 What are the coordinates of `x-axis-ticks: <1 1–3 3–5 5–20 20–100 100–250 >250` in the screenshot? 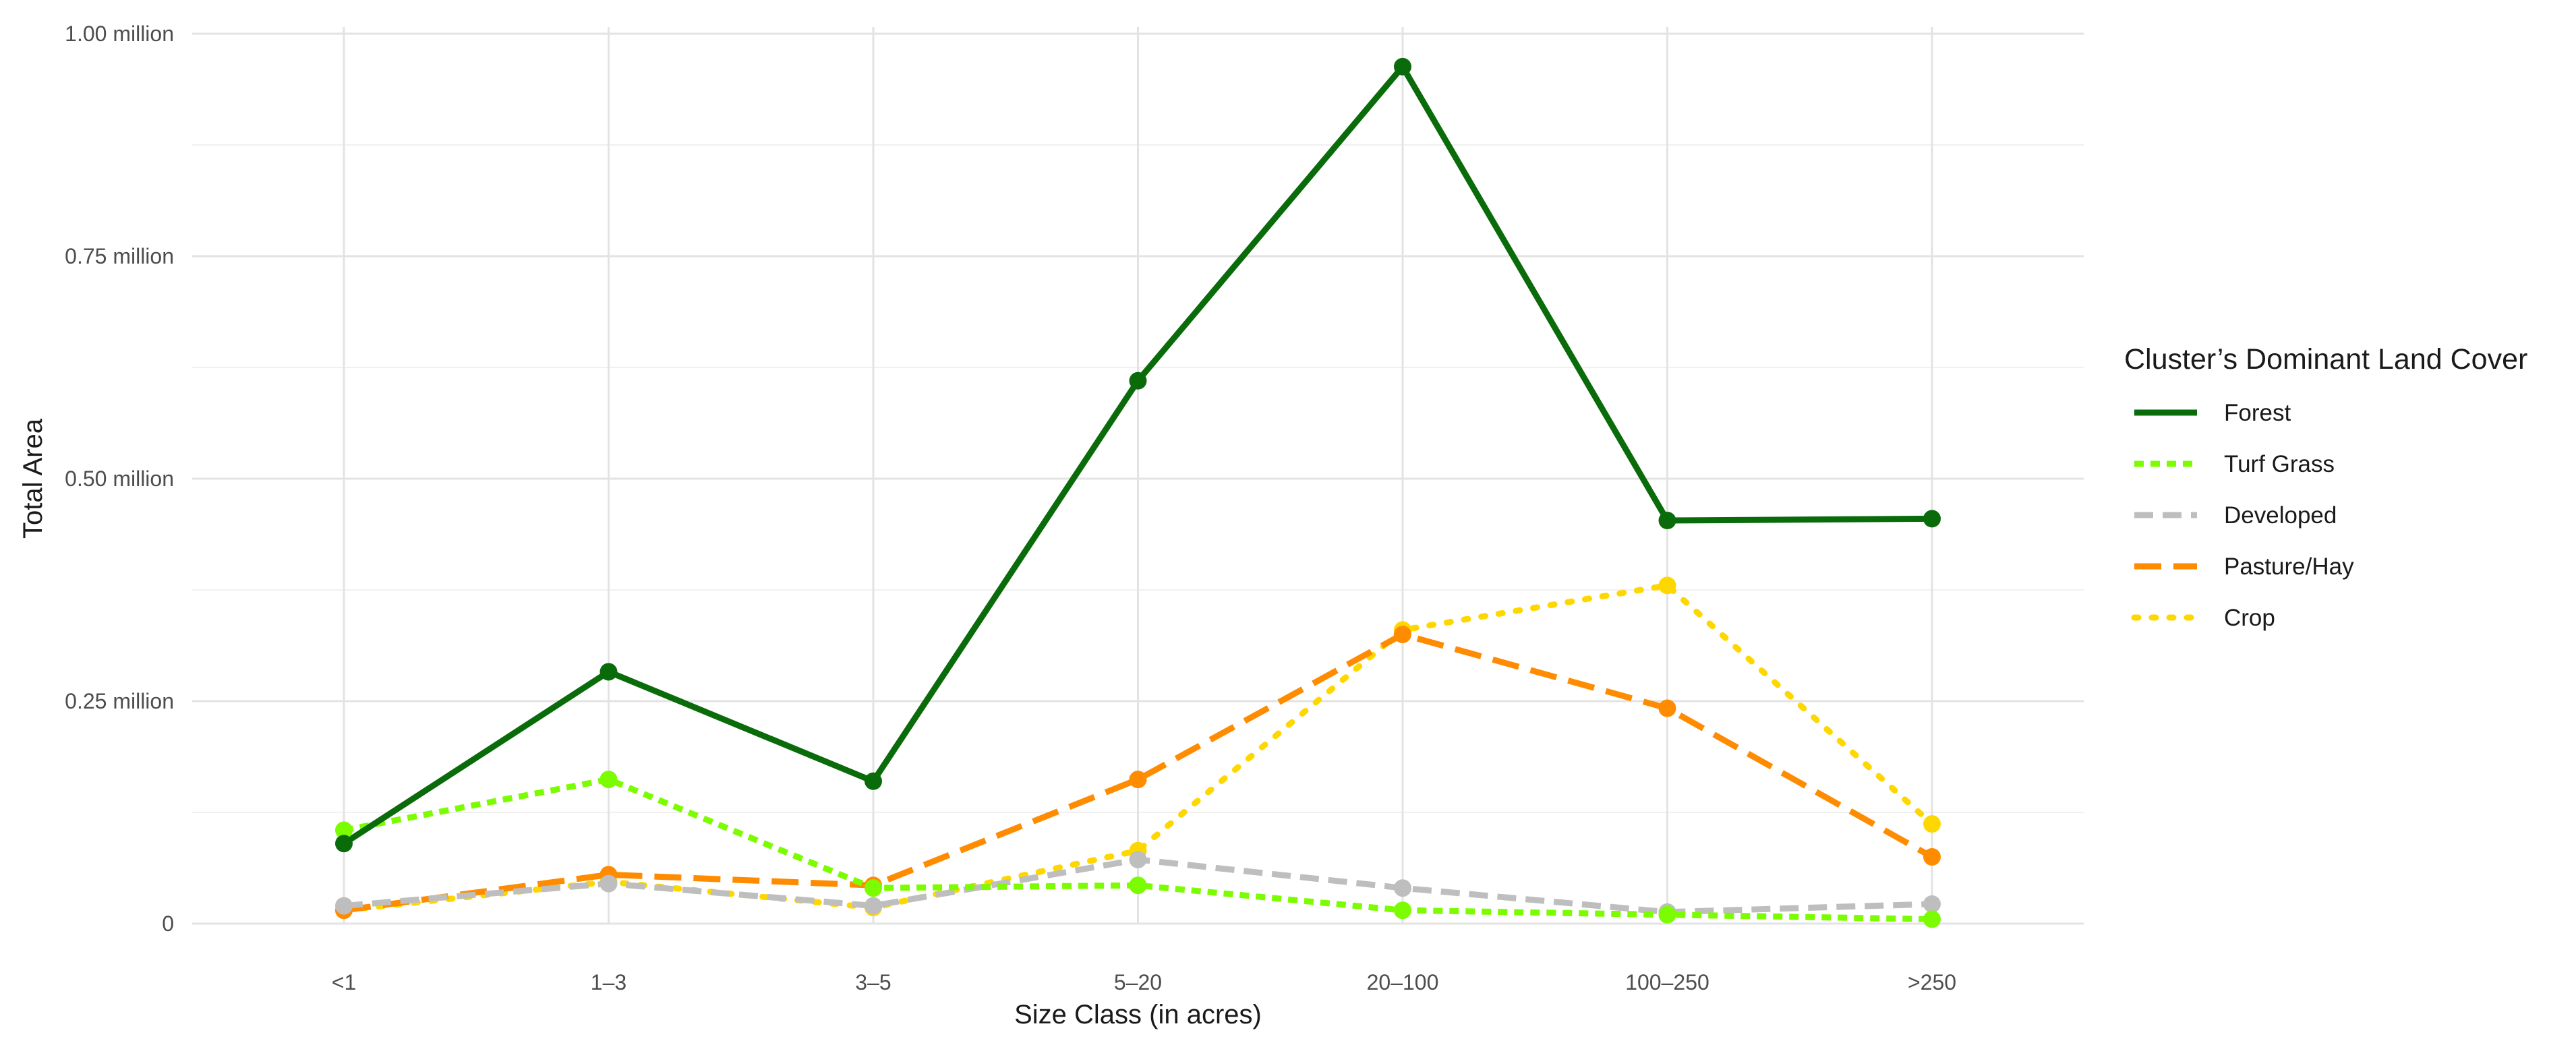 It's located at (1144, 982).